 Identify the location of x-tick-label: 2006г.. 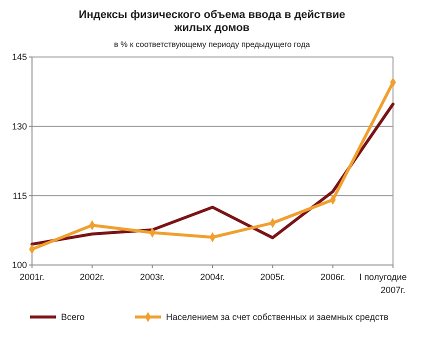
(333, 277).